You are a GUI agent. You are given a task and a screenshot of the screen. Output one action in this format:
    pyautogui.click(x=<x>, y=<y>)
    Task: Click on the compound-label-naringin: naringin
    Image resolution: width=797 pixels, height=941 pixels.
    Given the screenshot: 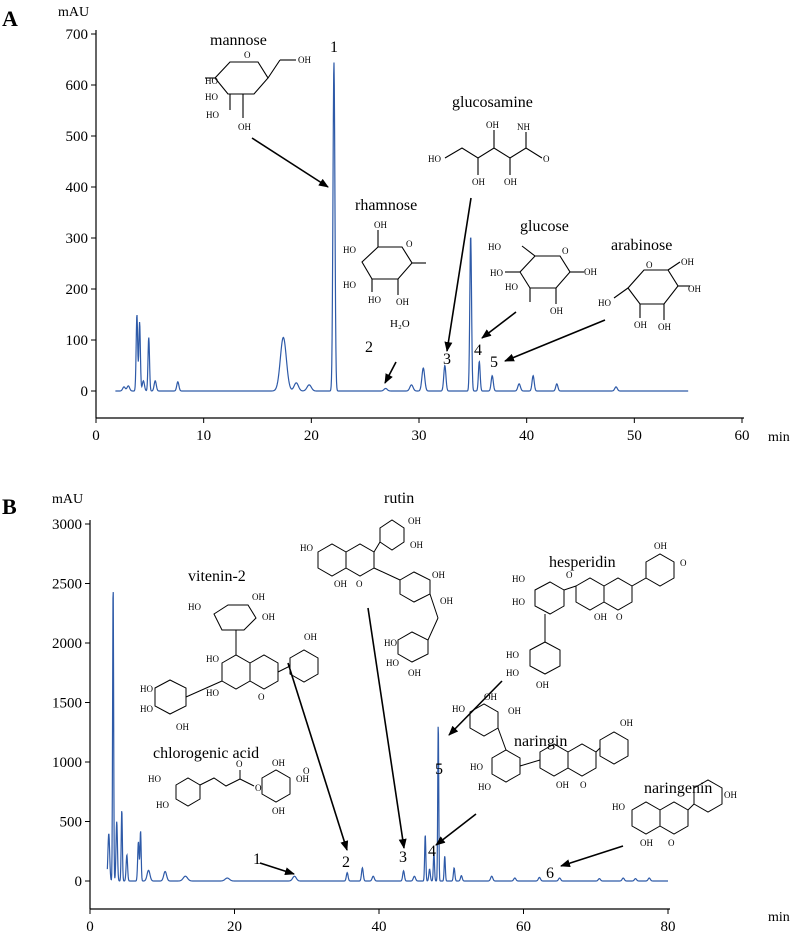 What is the action you would take?
    pyautogui.click(x=540, y=741)
    